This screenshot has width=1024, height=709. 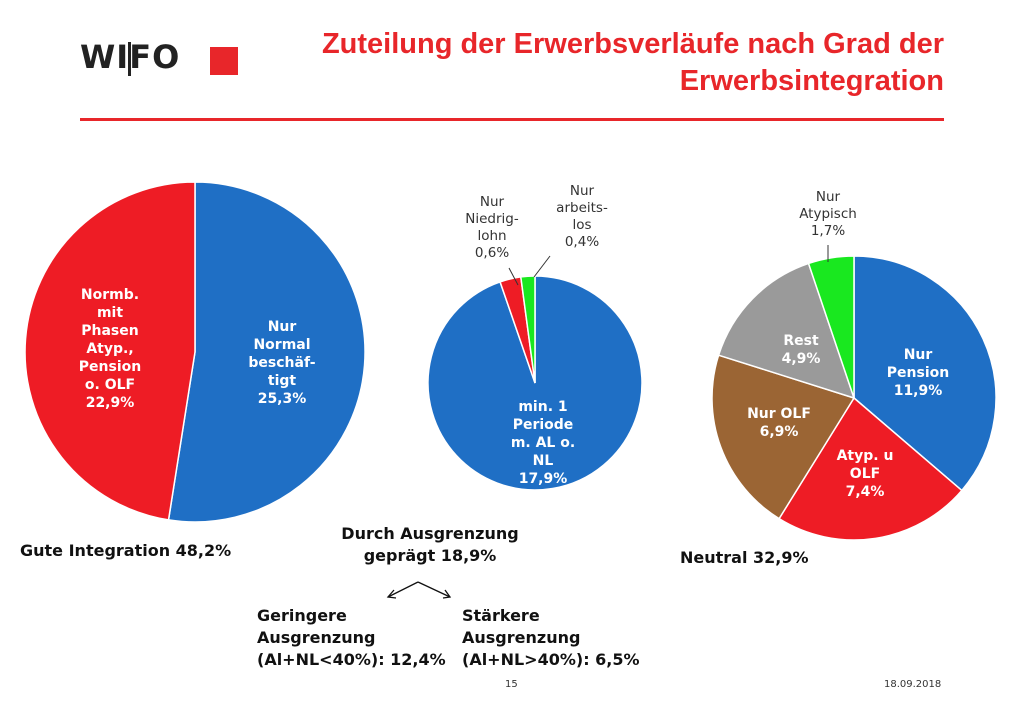 I want to click on page-number: 15, so click(x=511, y=684).